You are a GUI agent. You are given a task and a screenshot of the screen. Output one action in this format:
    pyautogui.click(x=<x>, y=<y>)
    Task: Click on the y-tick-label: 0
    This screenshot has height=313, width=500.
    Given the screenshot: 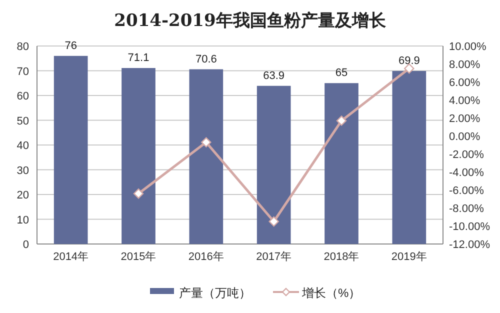 What is the action you would take?
    pyautogui.click(x=25, y=245)
    